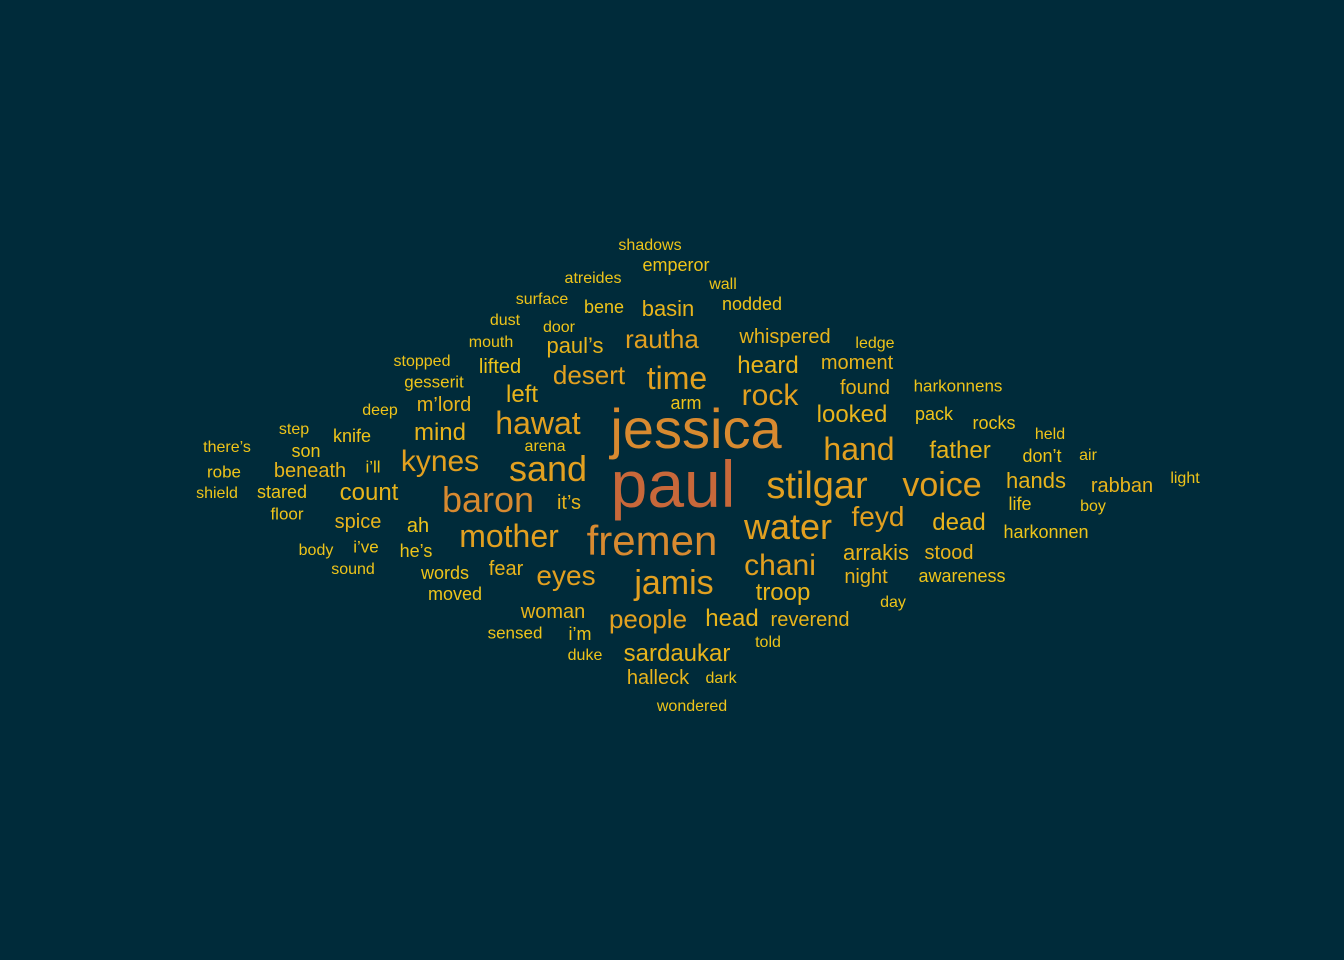 The image size is (1344, 960). I want to click on word-dead: dead, so click(959, 522).